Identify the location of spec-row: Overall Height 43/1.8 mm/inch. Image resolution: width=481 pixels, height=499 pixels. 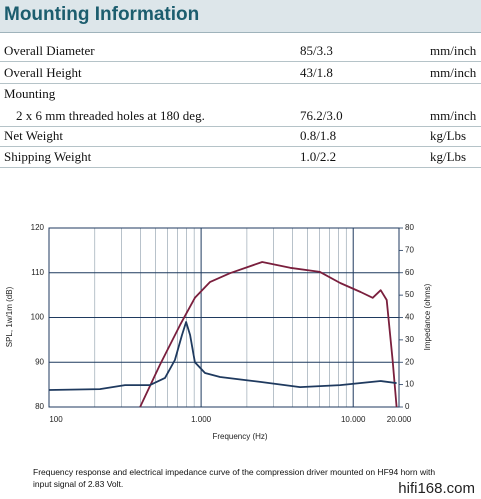
(240, 73).